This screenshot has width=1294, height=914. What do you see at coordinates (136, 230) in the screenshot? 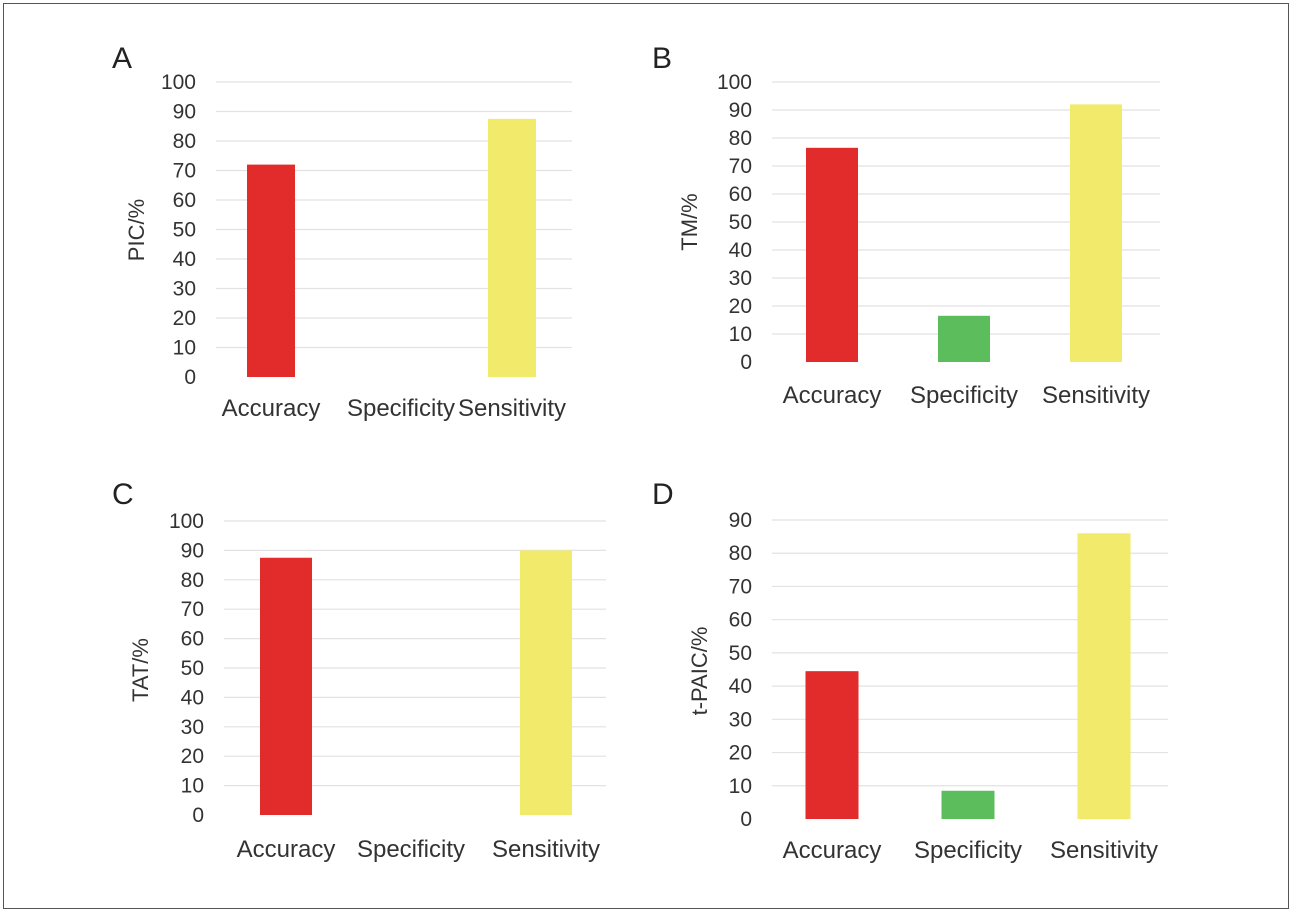
I see `y-axis-title: PIC/%` at bounding box center [136, 230].